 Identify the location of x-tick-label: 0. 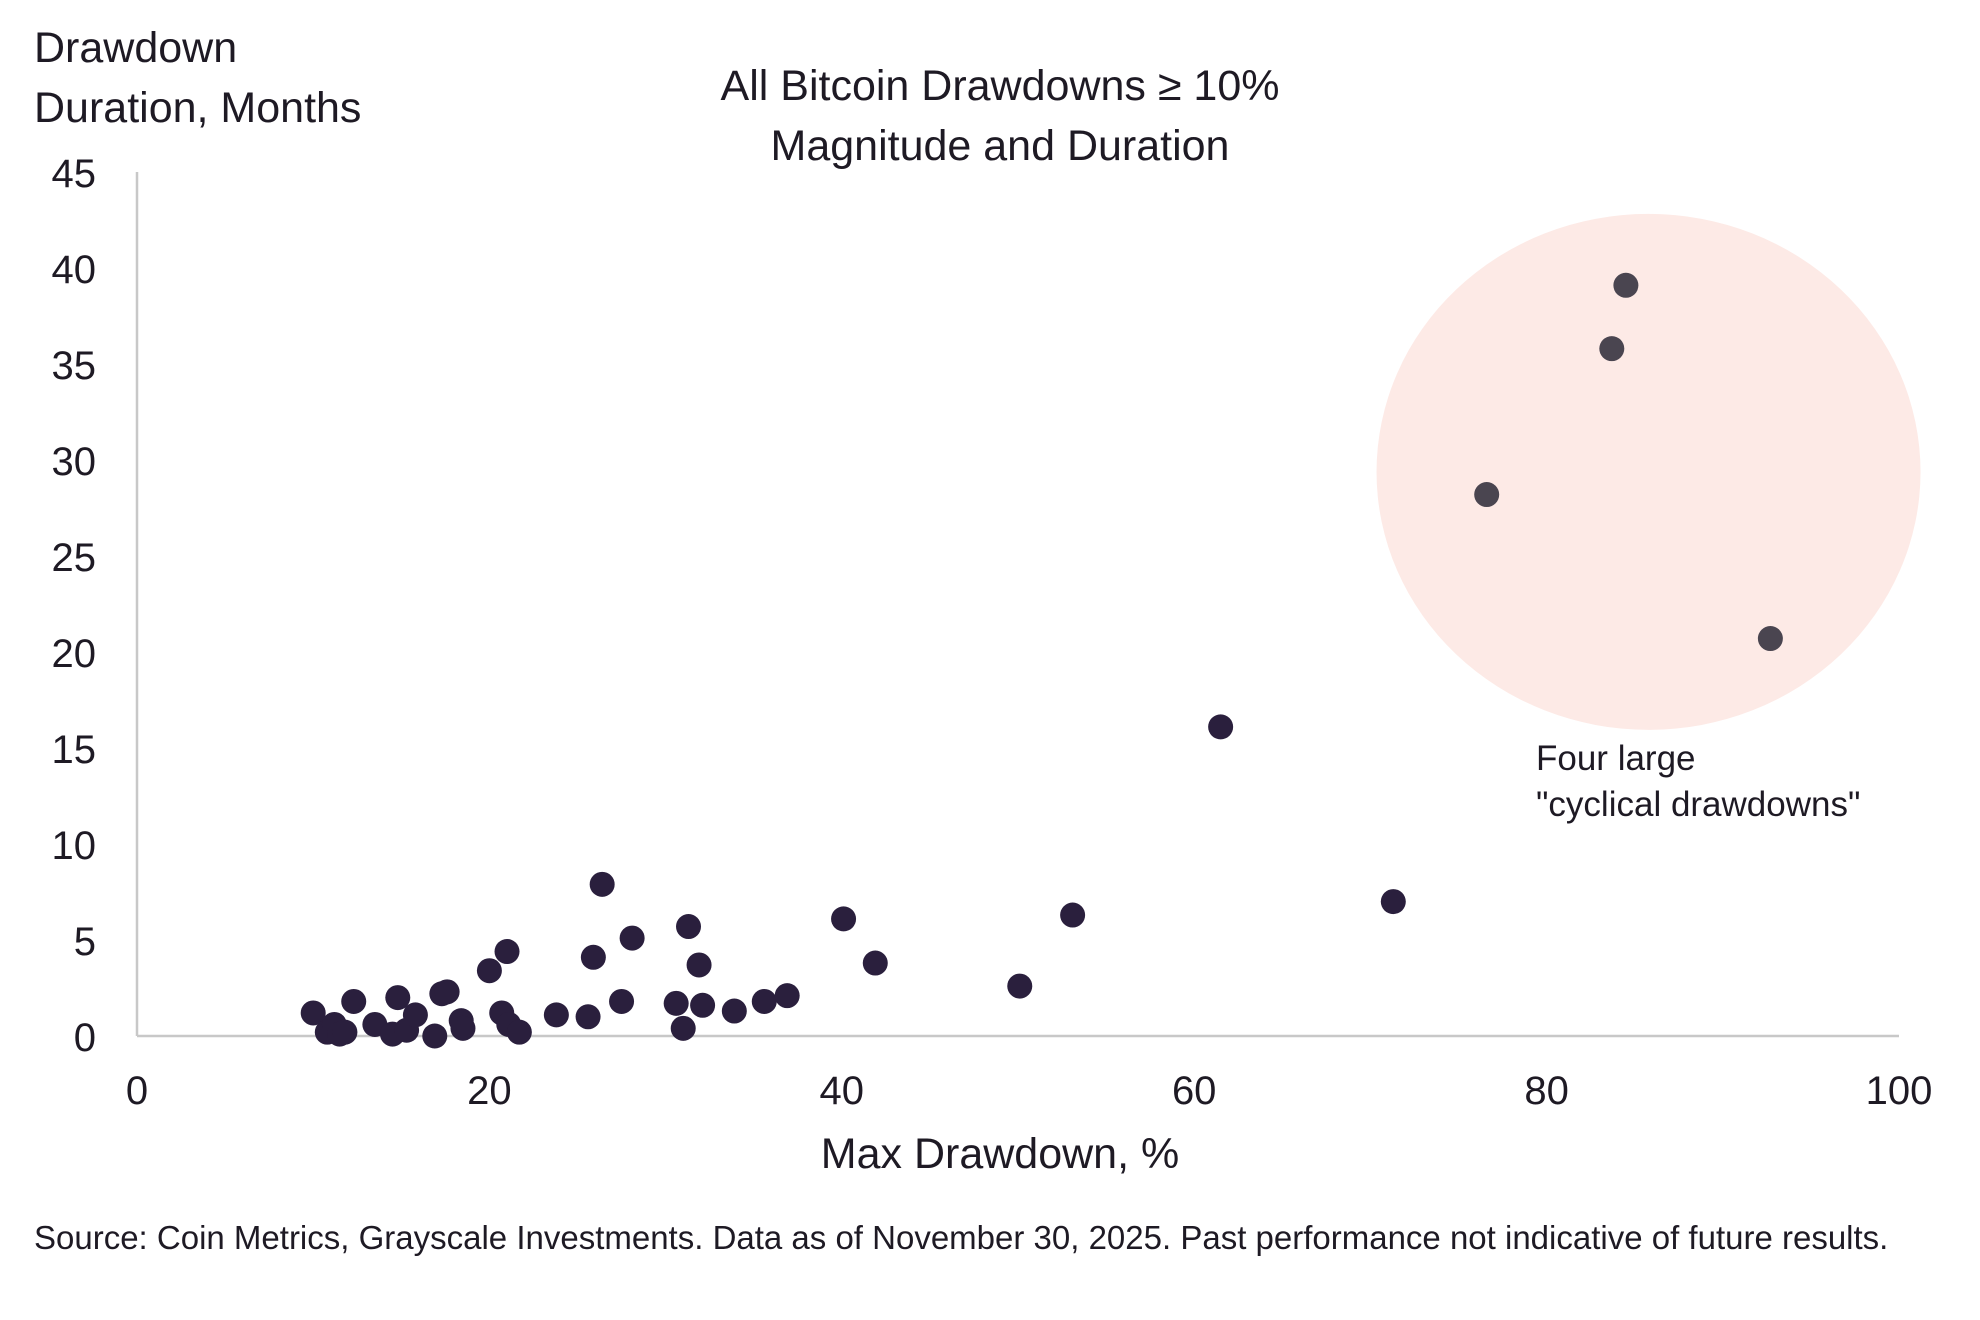
(137, 1091).